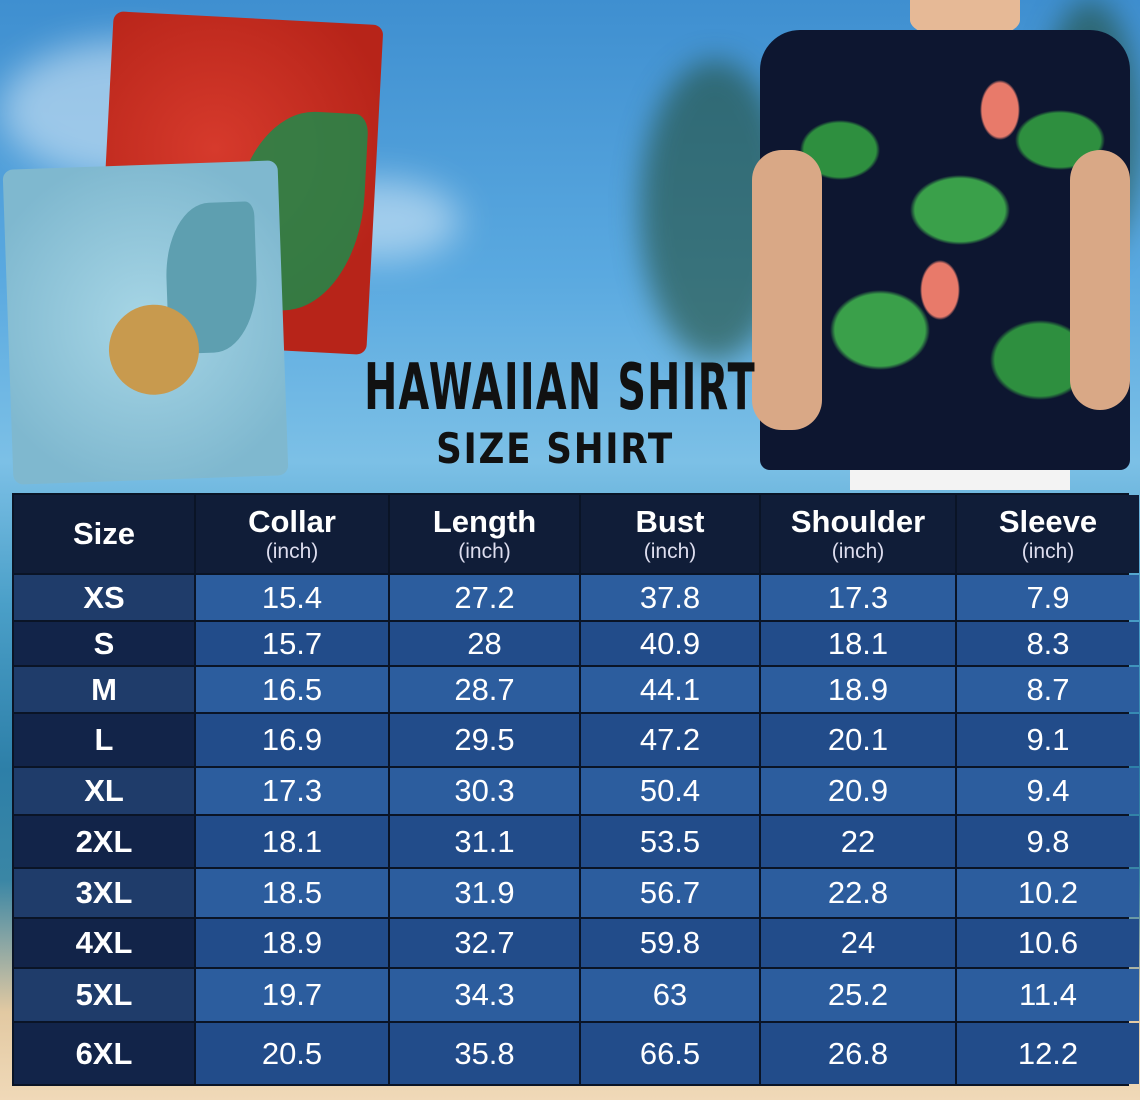  What do you see at coordinates (484, 740) in the screenshot?
I see `measurement-cell: 29.5` at bounding box center [484, 740].